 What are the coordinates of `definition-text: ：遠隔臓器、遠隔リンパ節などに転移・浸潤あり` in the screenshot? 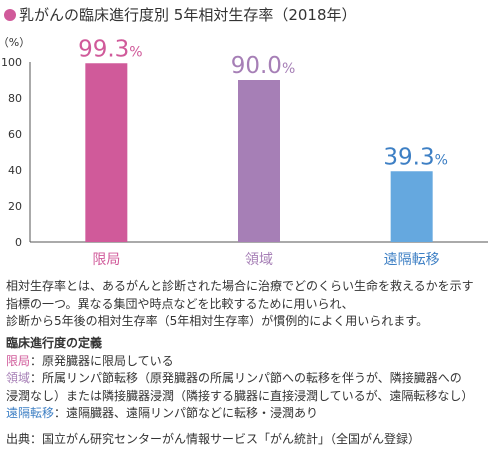 It's located at (186, 413).